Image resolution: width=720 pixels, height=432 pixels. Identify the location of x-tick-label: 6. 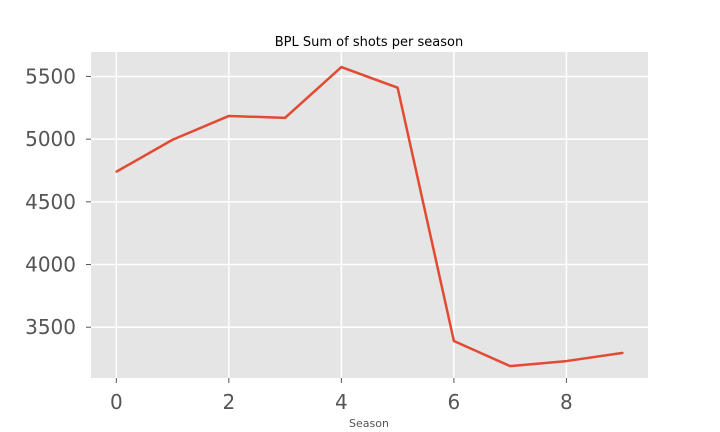
(454, 402).